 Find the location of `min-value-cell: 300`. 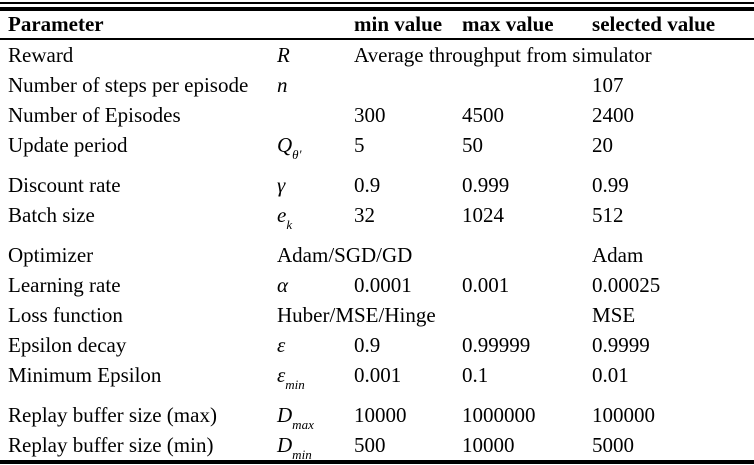

min-value-cell: 300 is located at coordinates (370, 115).